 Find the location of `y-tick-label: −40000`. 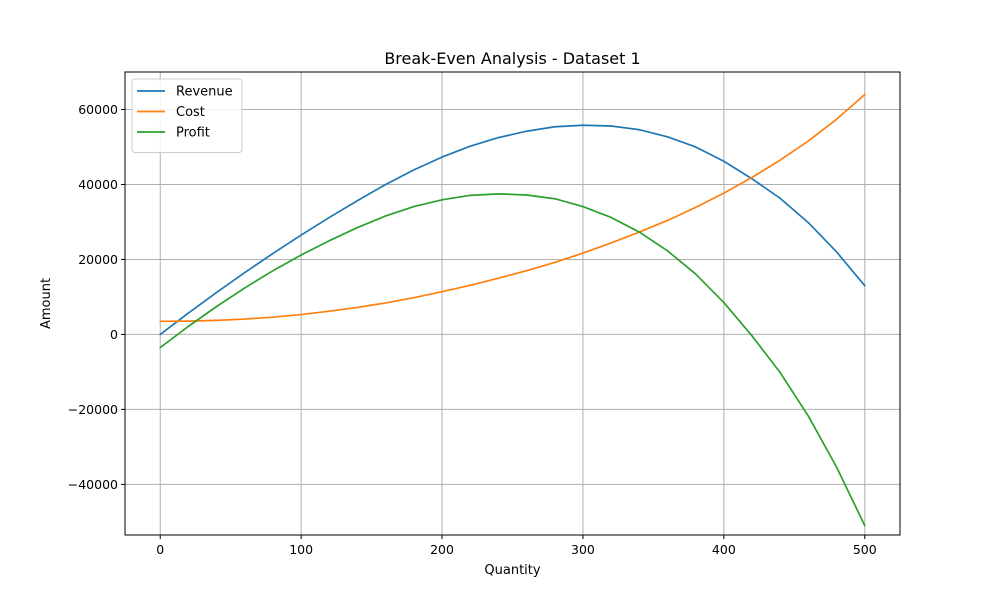

y-tick-label: −40000 is located at coordinates (93, 484).